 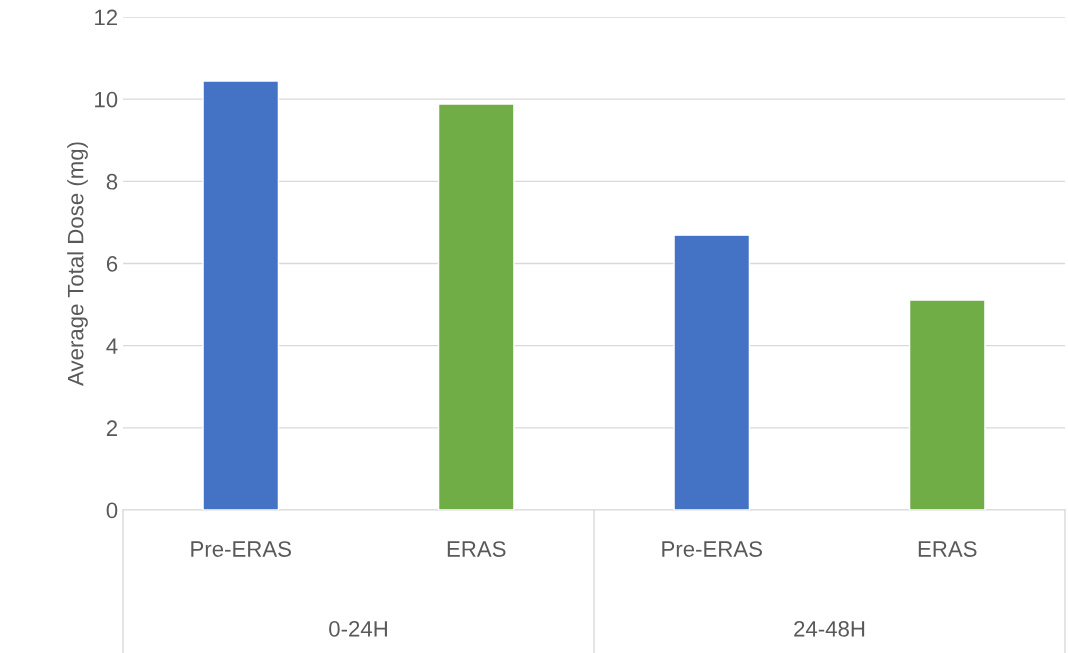 What do you see at coordinates (106, 17) in the screenshot?
I see `y-tick-label: 12` at bounding box center [106, 17].